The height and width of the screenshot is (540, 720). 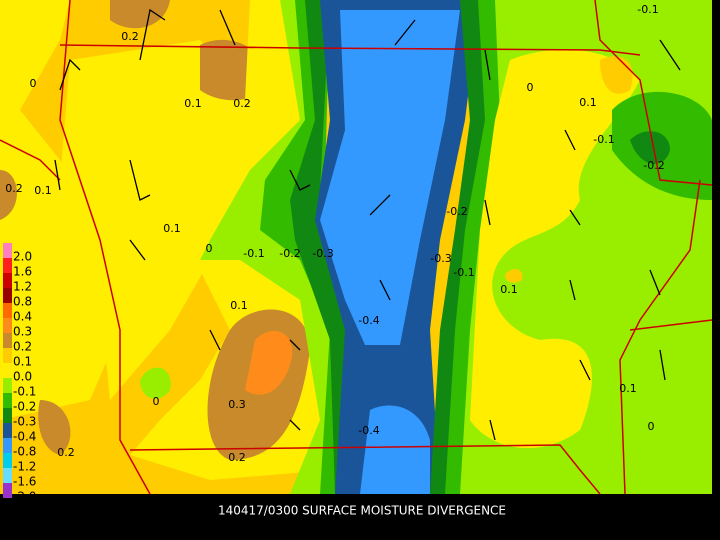 What do you see at coordinates (22, 257) in the screenshot?
I see `color-label: 2.0` at bounding box center [22, 257].